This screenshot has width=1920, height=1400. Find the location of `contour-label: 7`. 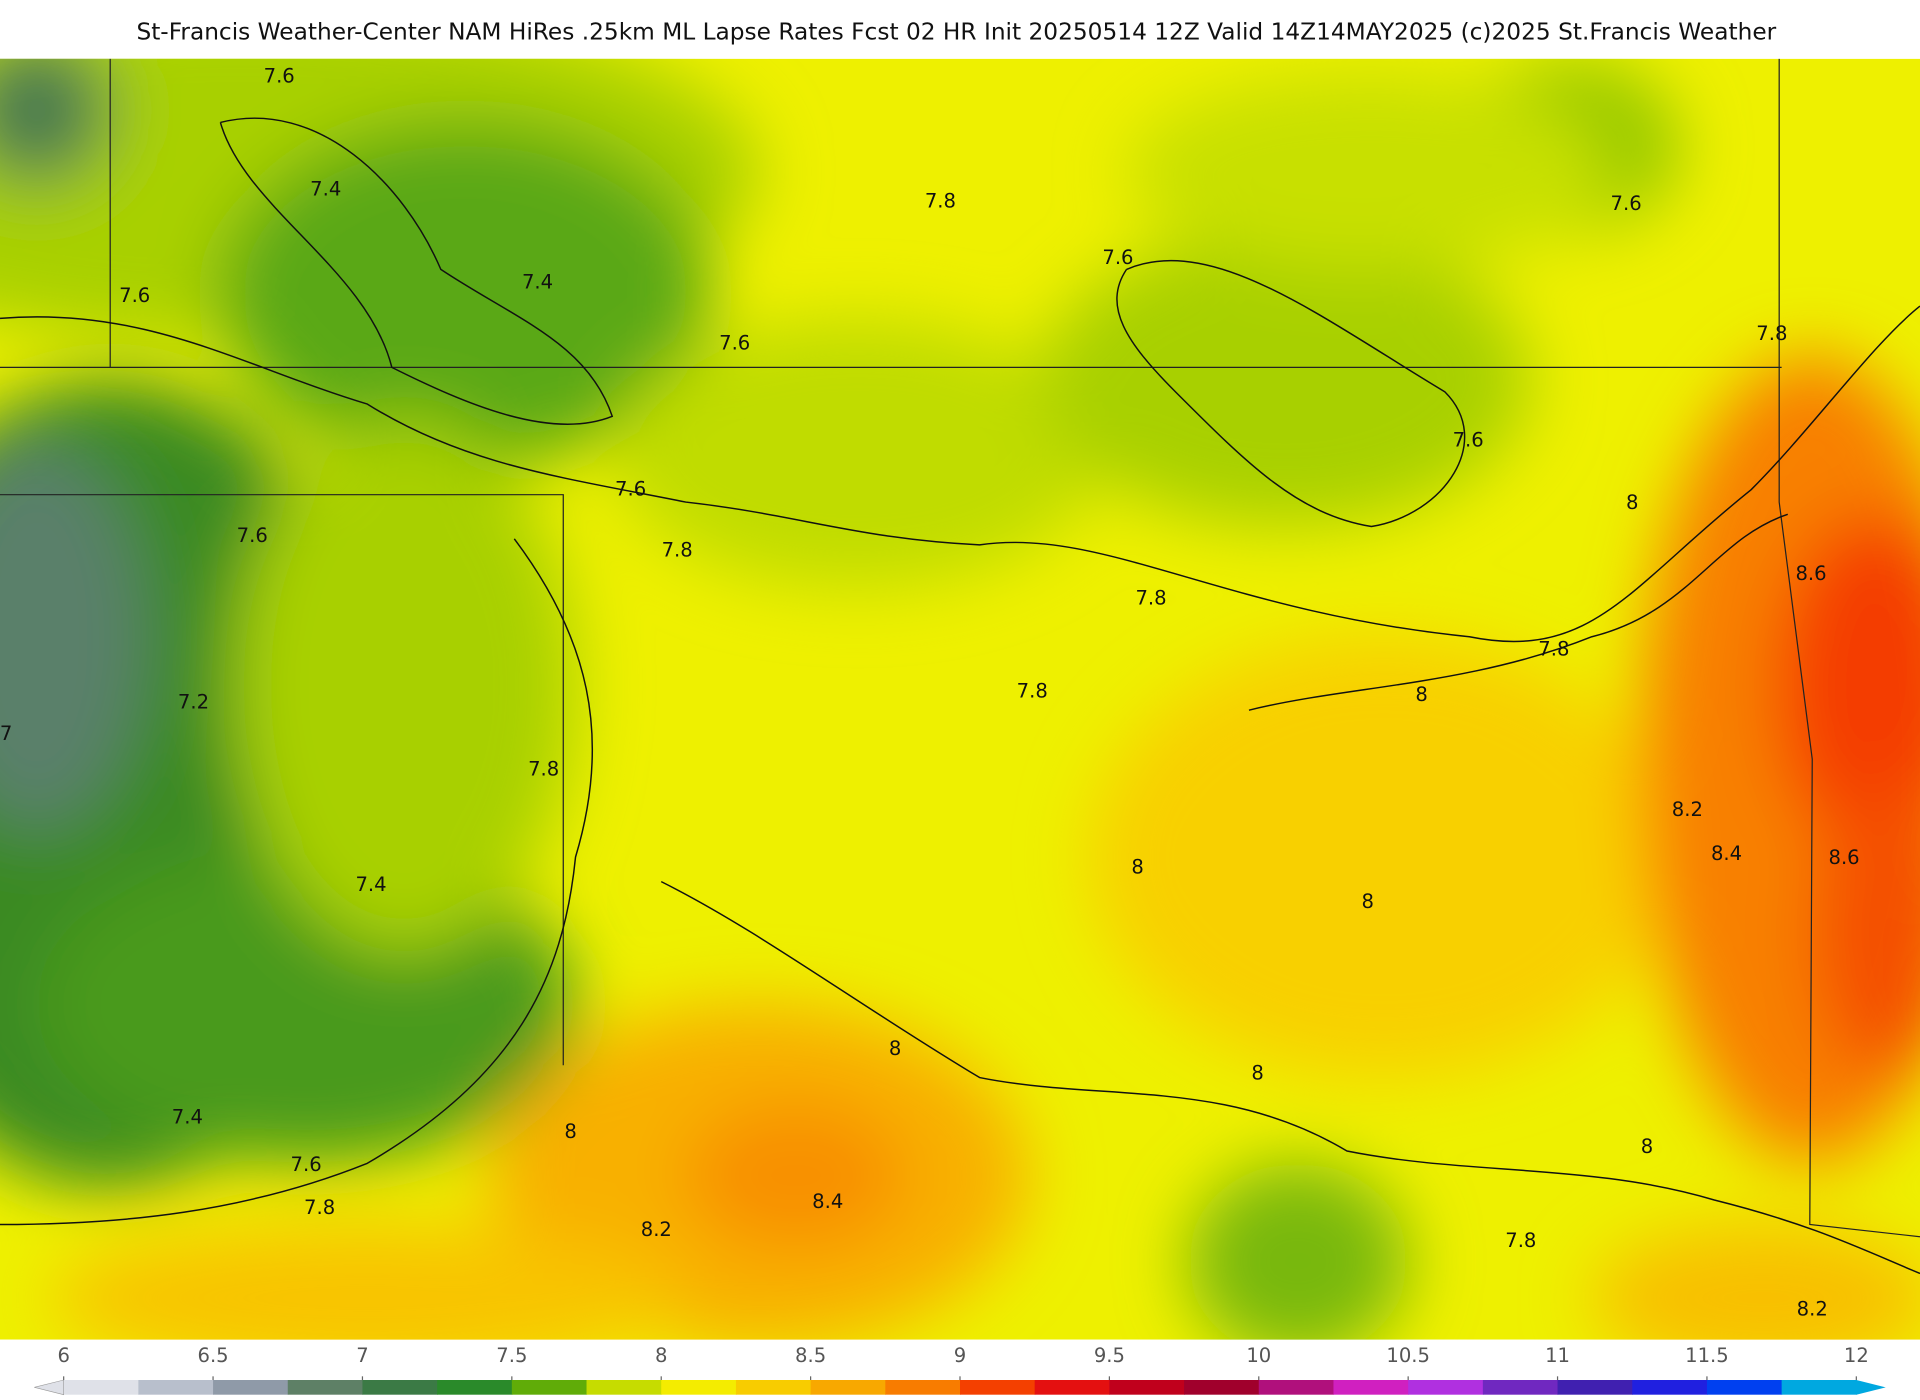

contour-label: 7 is located at coordinates (6, 733).